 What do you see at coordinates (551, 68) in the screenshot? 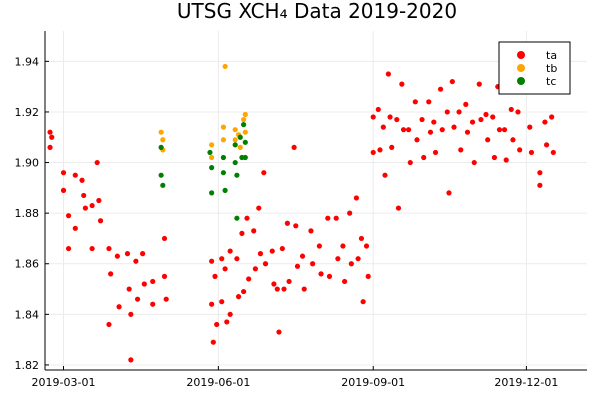
I see `legend-label-tb: tb` at bounding box center [551, 68].